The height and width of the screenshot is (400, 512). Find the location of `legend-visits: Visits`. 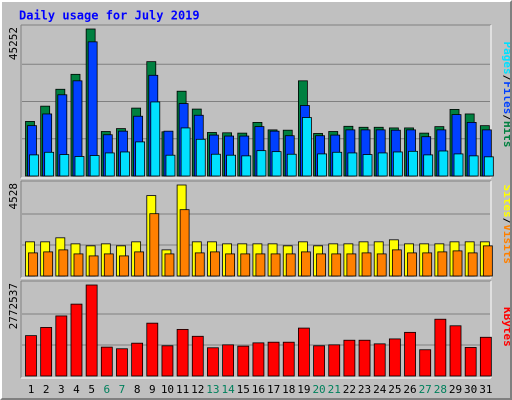

legend-visits: Visits is located at coordinates (505, 244).